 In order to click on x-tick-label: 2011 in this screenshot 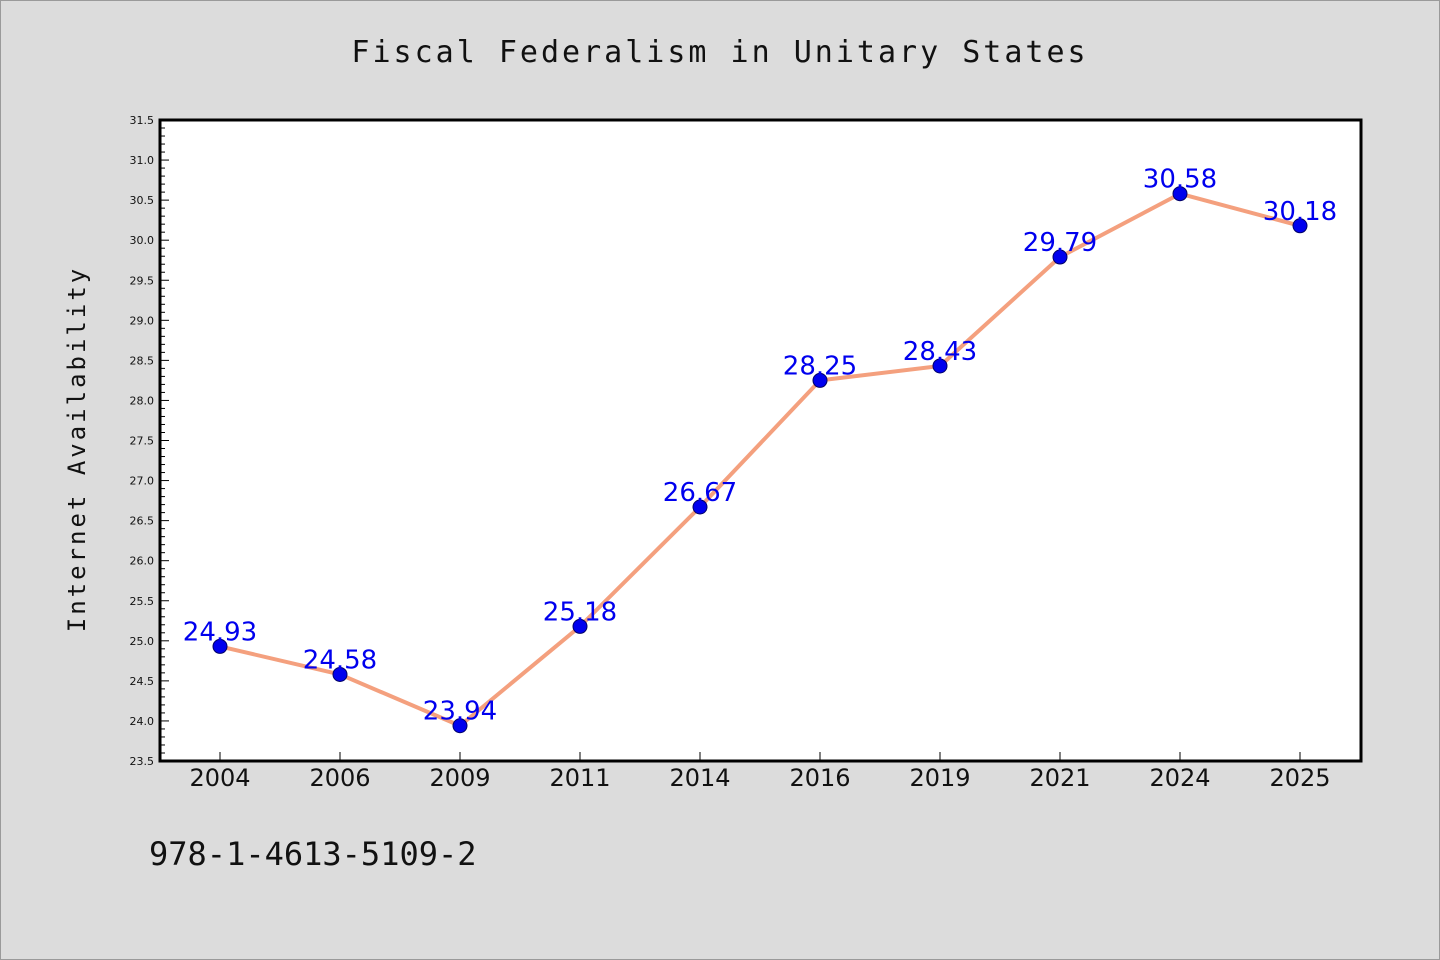, I will do `click(579, 778)`.